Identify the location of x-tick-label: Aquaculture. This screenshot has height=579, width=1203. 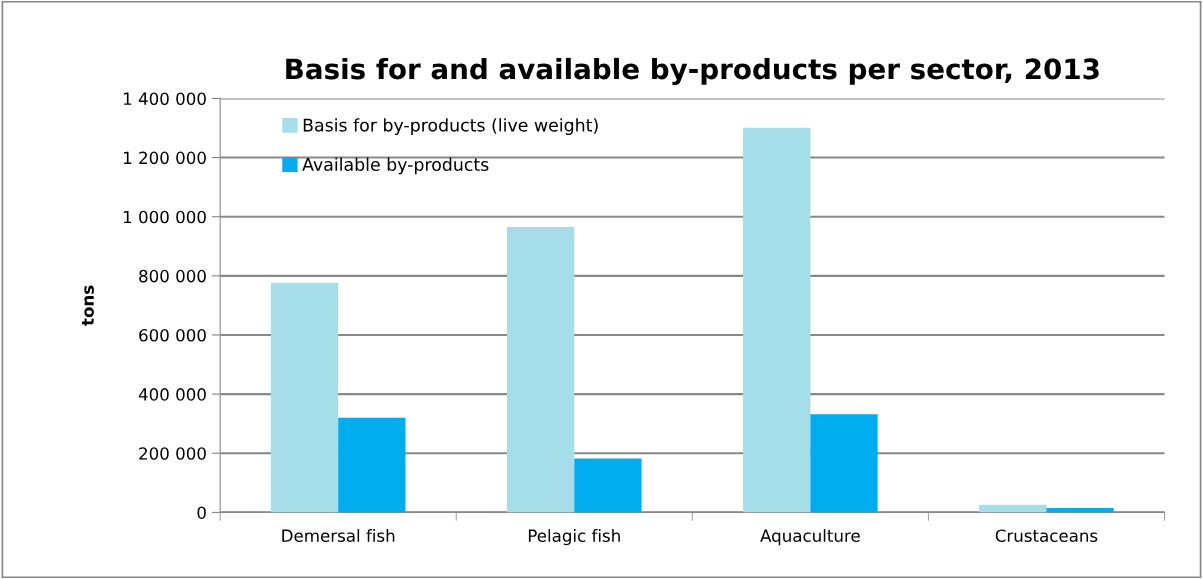
(810, 537).